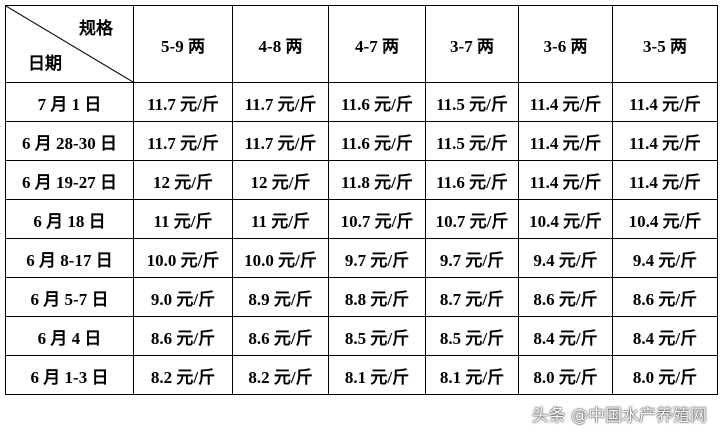  What do you see at coordinates (472, 297) in the screenshot?
I see `price-cell: 8.7 元/斤` at bounding box center [472, 297].